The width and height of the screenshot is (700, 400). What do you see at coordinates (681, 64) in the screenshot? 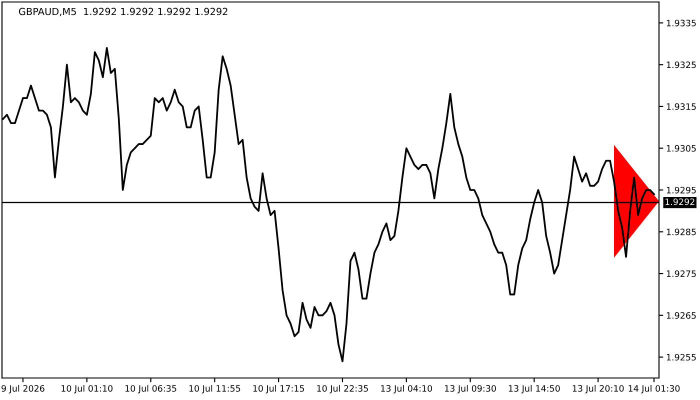
I see `y-tick-label: 1.9325` at bounding box center [681, 64].